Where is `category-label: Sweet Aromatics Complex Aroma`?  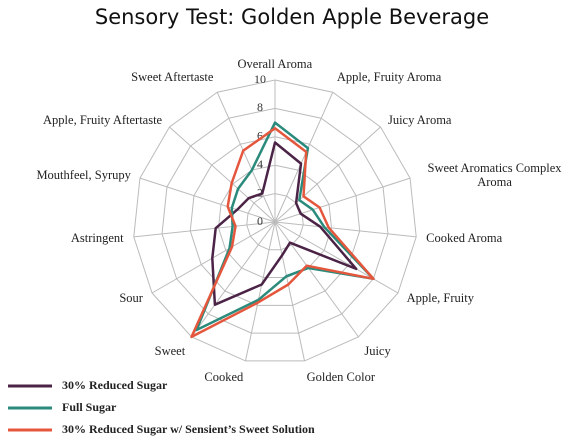 category-label: Sweet Aromatics Complex Aroma is located at coordinates (494, 175).